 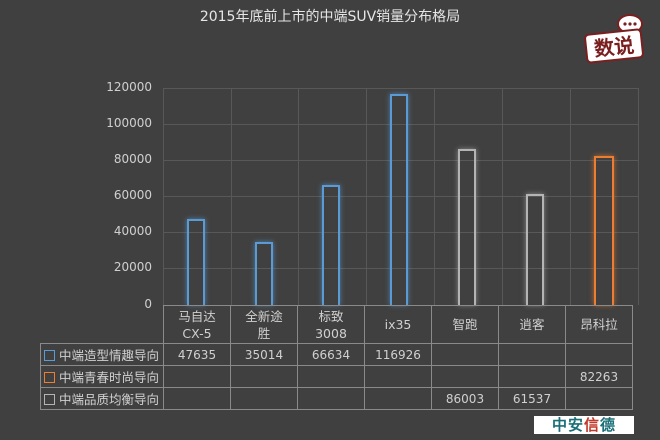 What do you see at coordinates (399, 199) in the screenshot?
I see `bar-ix35` at bounding box center [399, 199].